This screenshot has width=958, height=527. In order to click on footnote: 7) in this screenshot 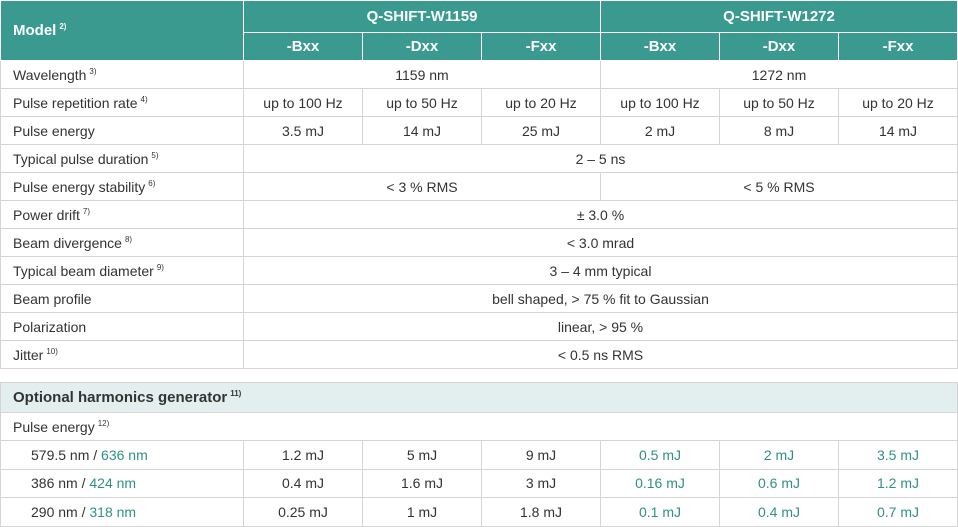, I will do `click(86, 211)`.